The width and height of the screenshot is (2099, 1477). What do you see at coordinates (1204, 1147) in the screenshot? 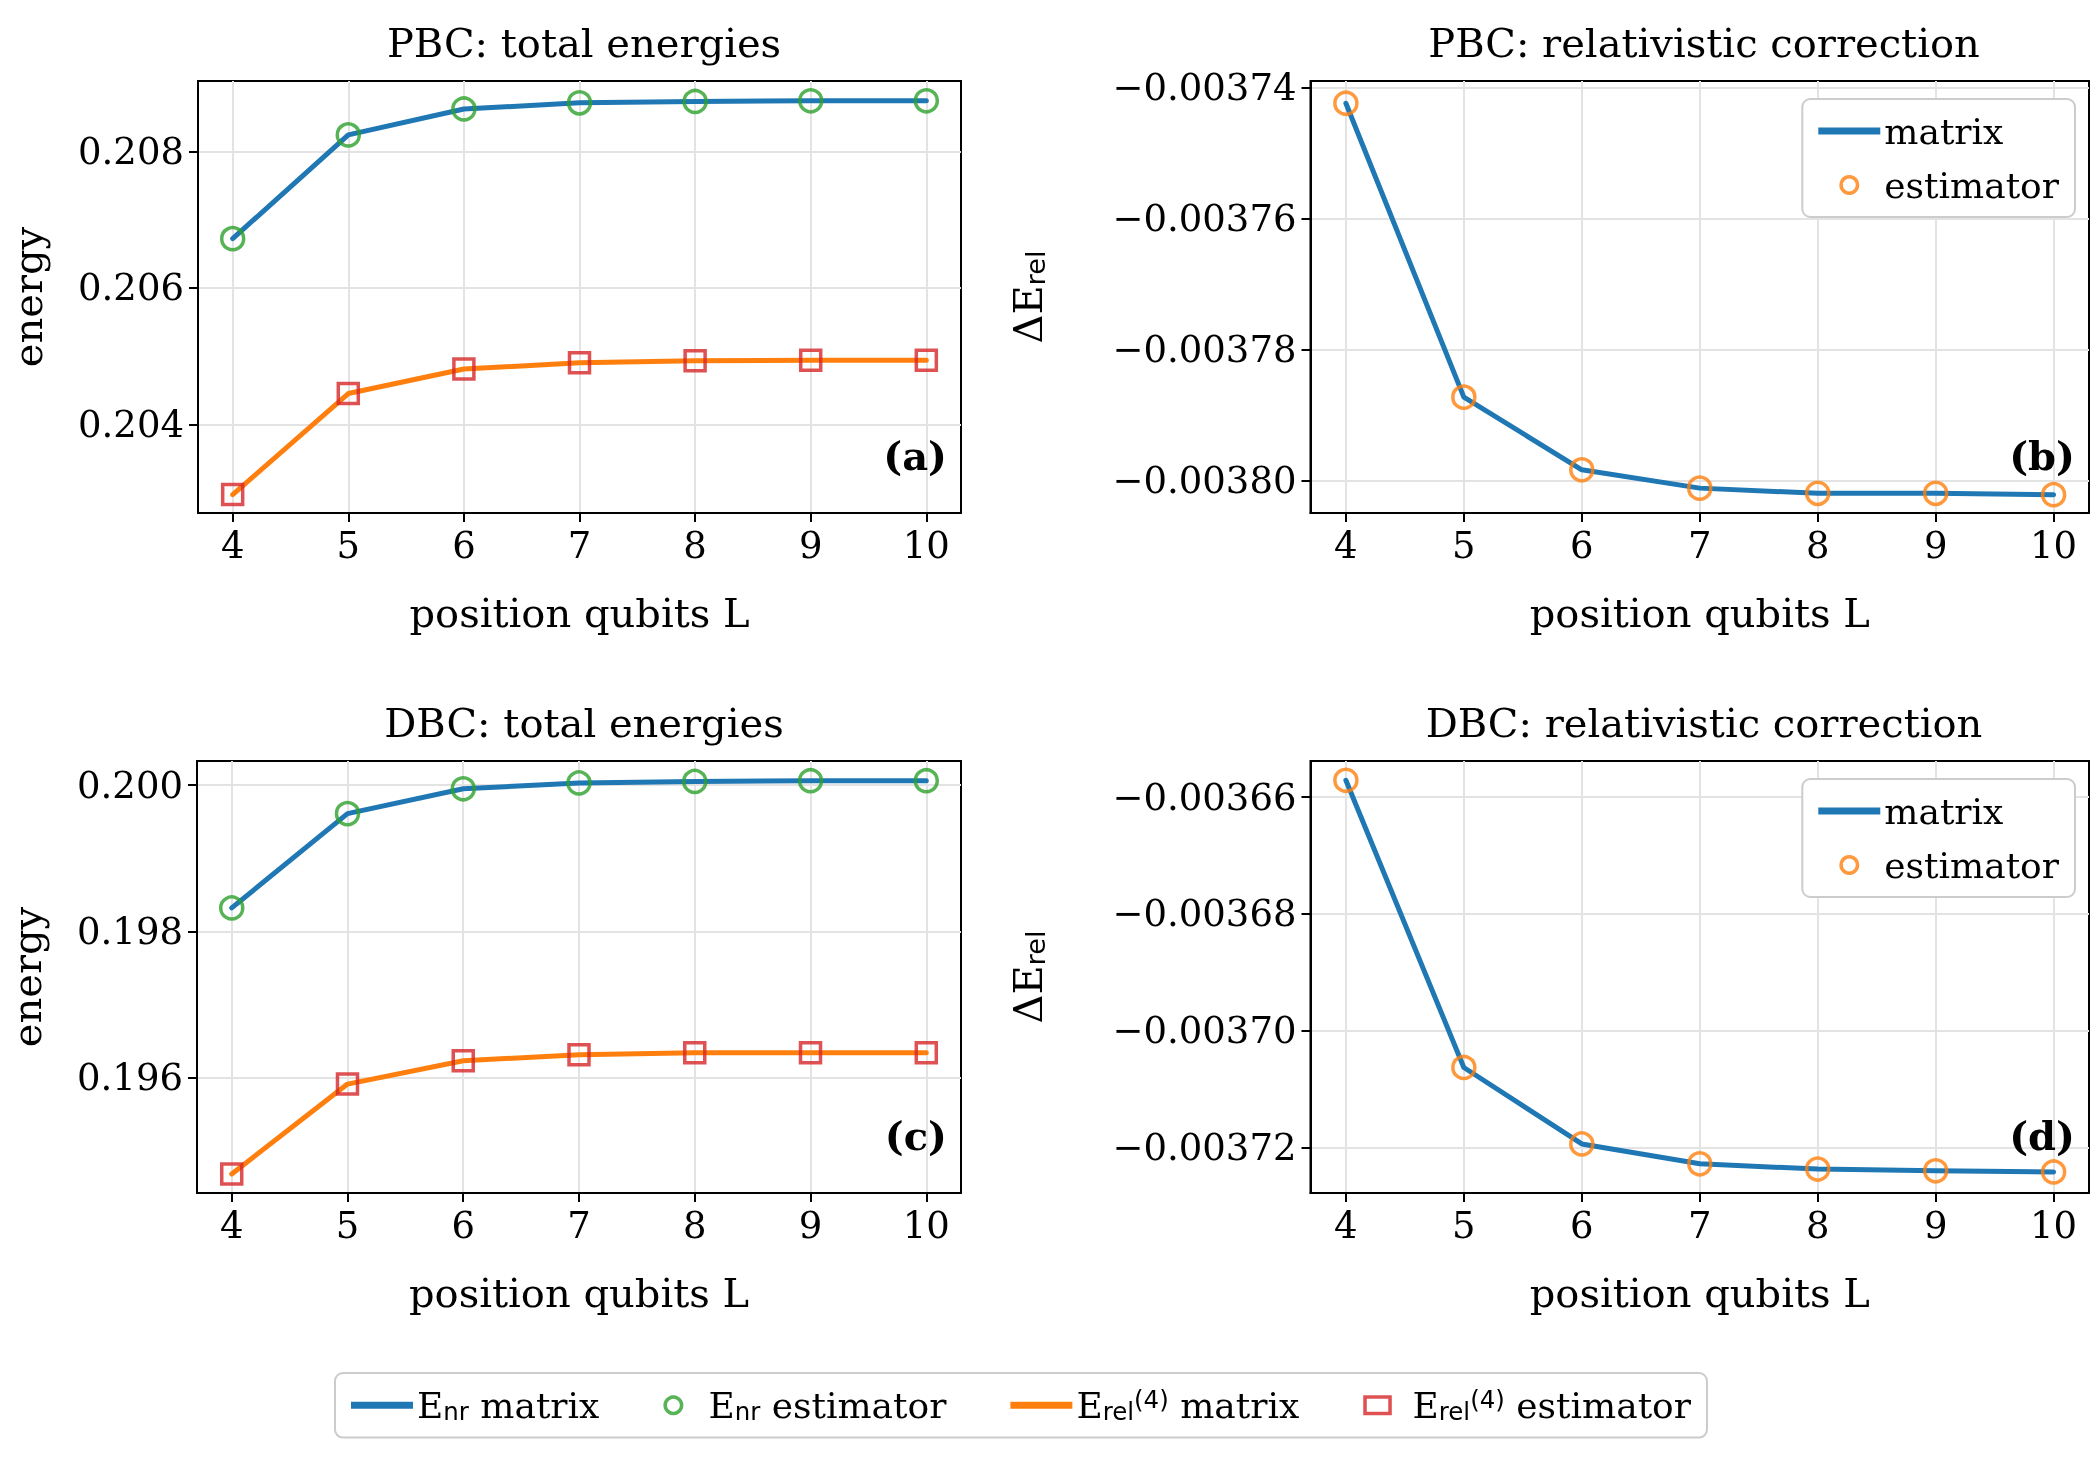
I see `y-tick-label: −0.00372` at bounding box center [1204, 1147].